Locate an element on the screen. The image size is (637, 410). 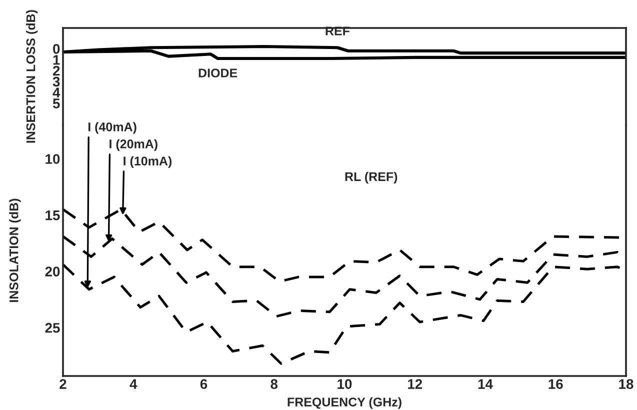
x-tick-label: 10 is located at coordinates (345, 384).